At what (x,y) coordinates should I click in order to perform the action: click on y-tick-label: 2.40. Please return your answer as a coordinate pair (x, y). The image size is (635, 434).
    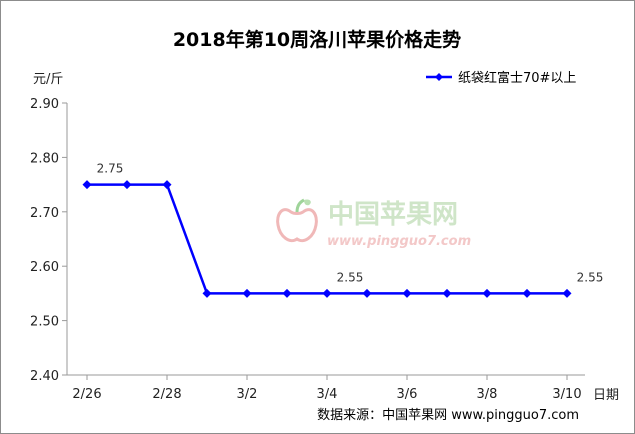
    Looking at the image, I should click on (44, 376).